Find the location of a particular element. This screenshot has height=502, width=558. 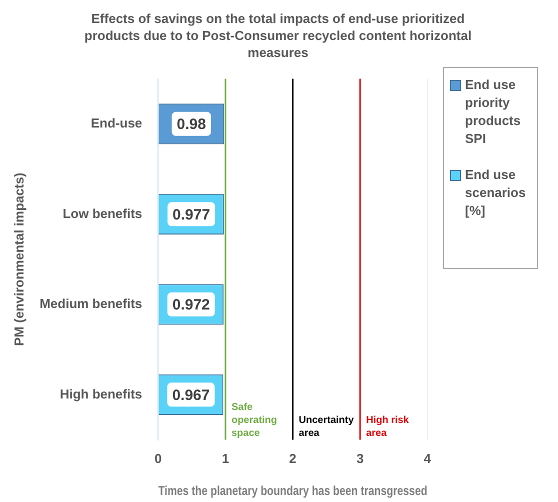

y-tick-label: End-use is located at coordinates (116, 123).